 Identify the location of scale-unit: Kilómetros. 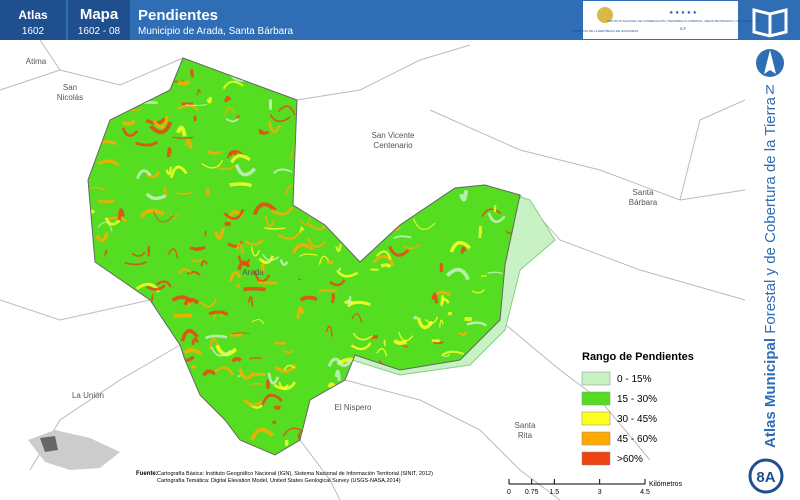
(666, 484).